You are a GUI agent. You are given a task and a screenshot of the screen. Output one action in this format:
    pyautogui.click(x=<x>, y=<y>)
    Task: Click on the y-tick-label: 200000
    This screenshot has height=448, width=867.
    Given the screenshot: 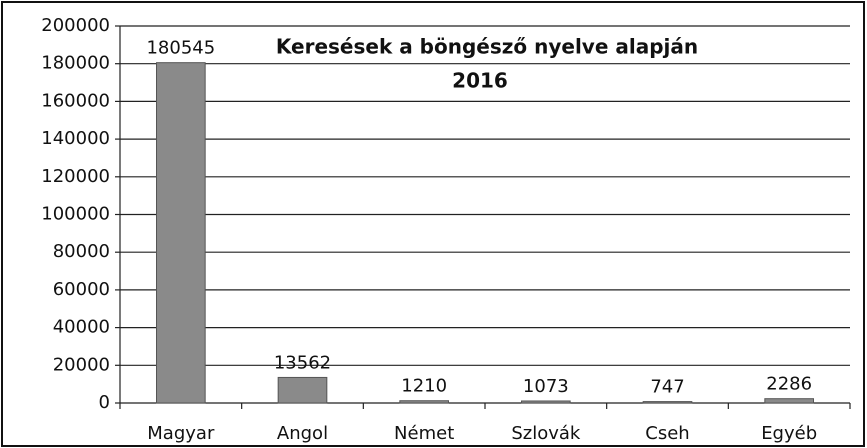 What is the action you would take?
    pyautogui.click(x=75, y=25)
    